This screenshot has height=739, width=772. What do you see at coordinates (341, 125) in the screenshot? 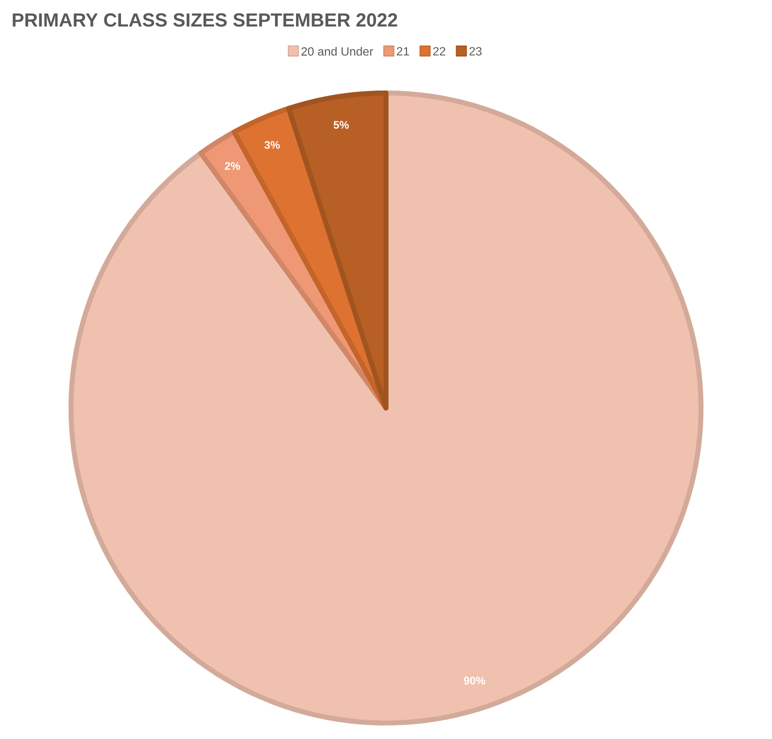
I see `data-label: 5%` at bounding box center [341, 125].